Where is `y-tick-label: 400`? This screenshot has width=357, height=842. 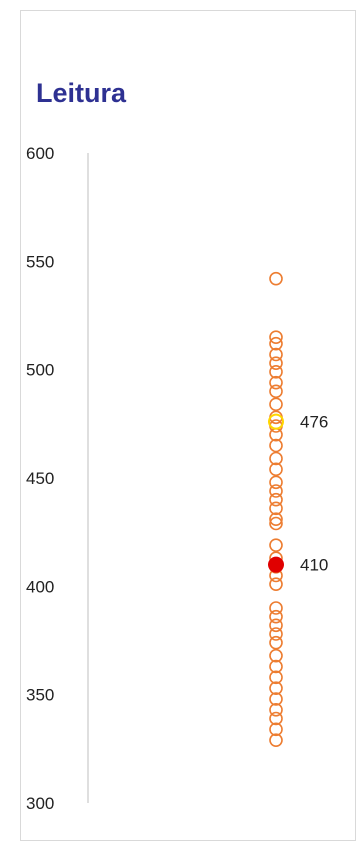 y-tick-label: 400 is located at coordinates (40, 586).